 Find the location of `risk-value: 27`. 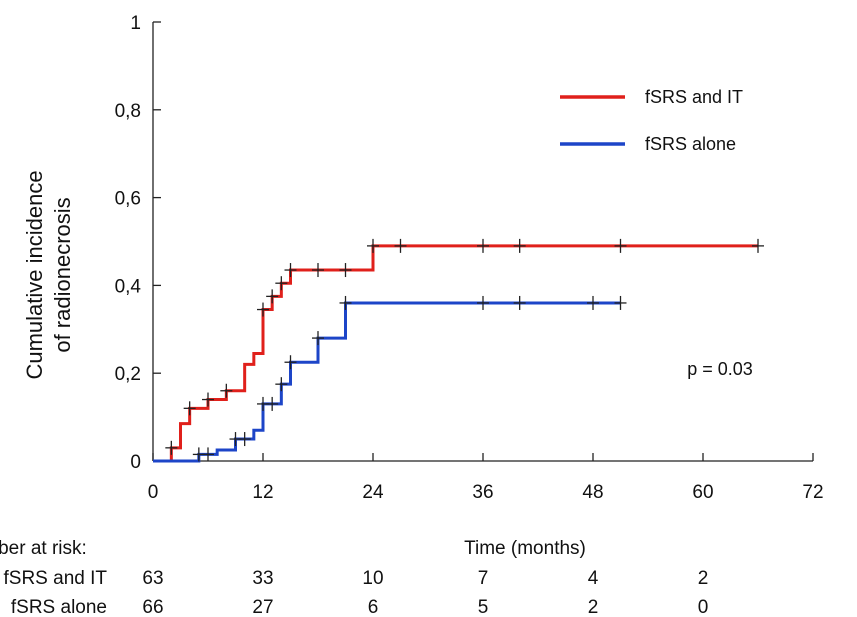

risk-value: 27 is located at coordinates (262, 607).